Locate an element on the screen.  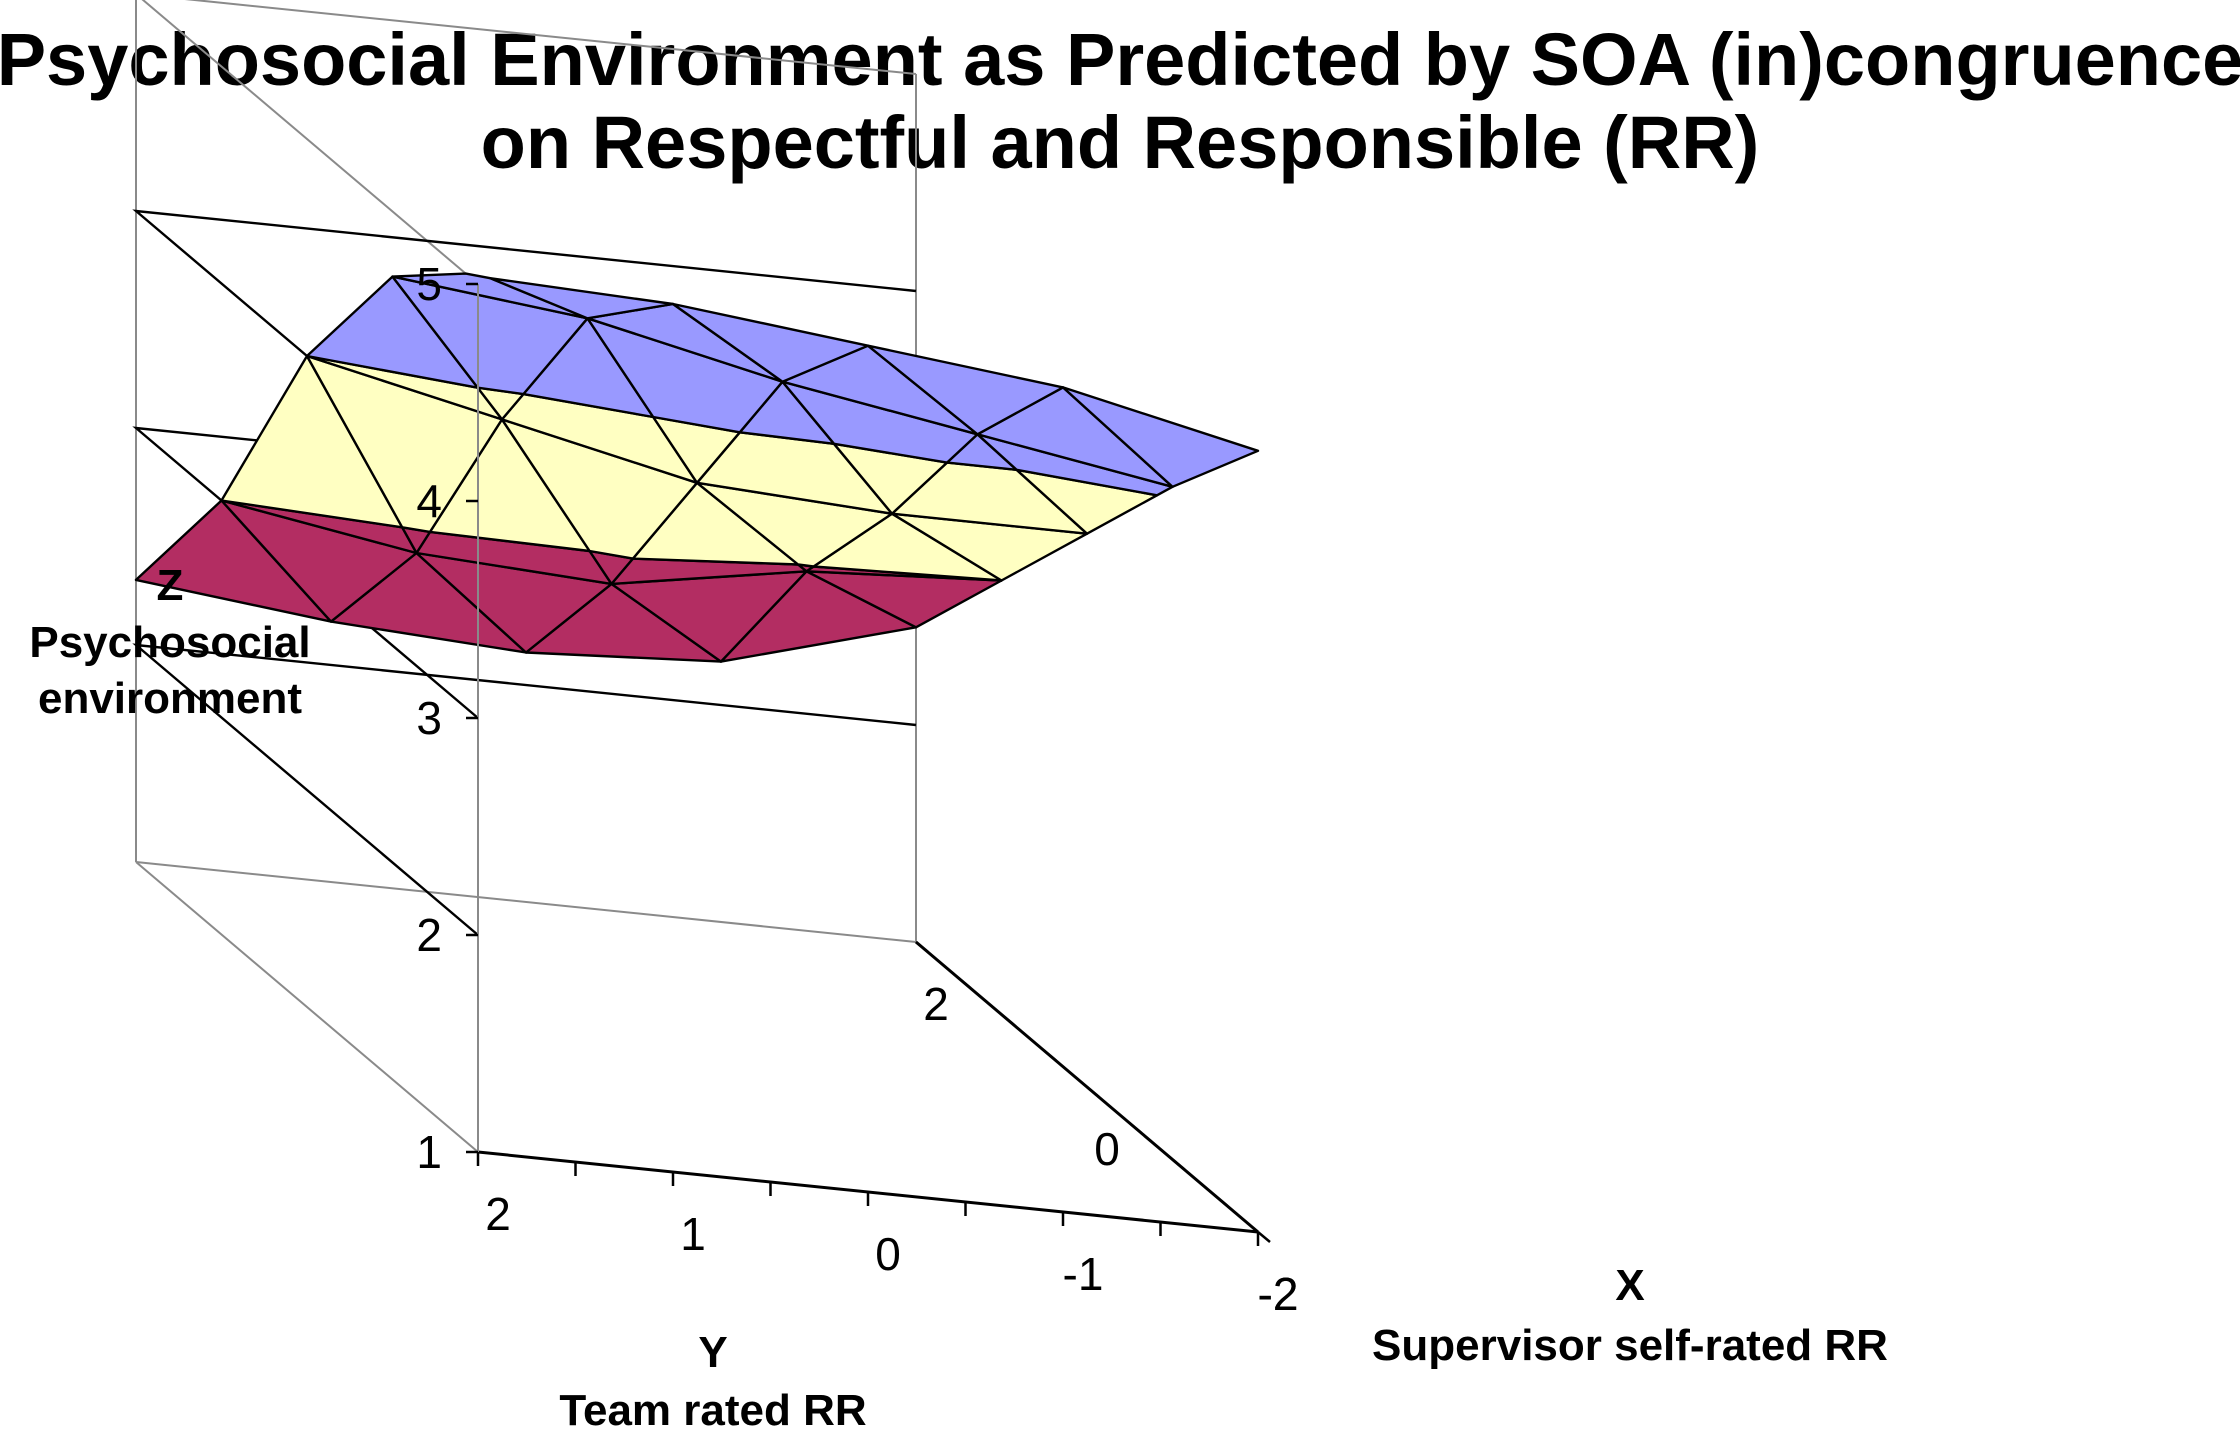
z-tick-label-1: 1 is located at coordinates (429, 1152).